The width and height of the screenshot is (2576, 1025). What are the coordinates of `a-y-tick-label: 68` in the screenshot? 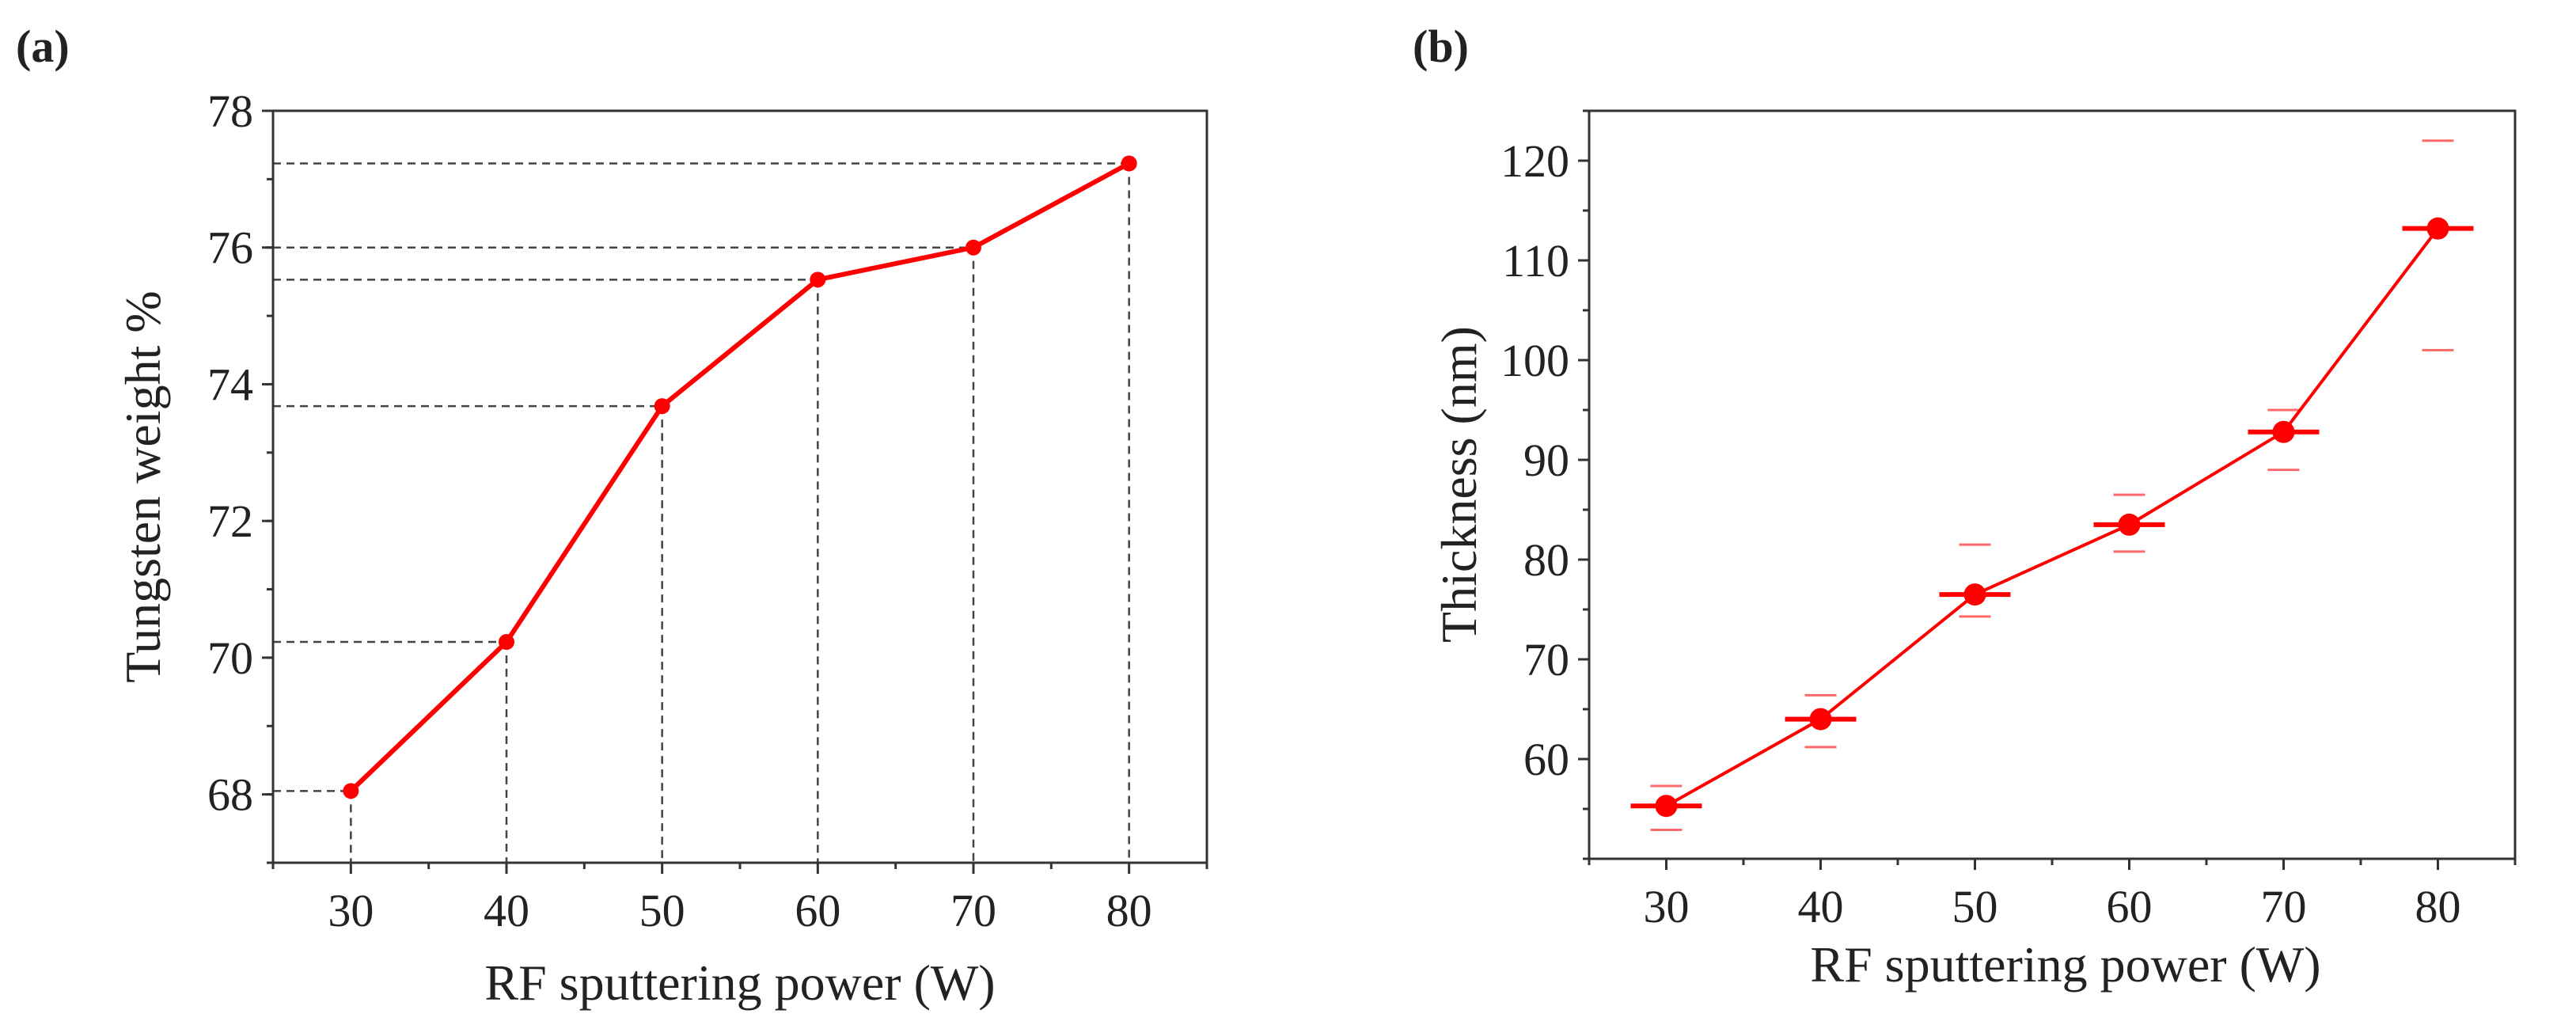 It's located at (230, 795).